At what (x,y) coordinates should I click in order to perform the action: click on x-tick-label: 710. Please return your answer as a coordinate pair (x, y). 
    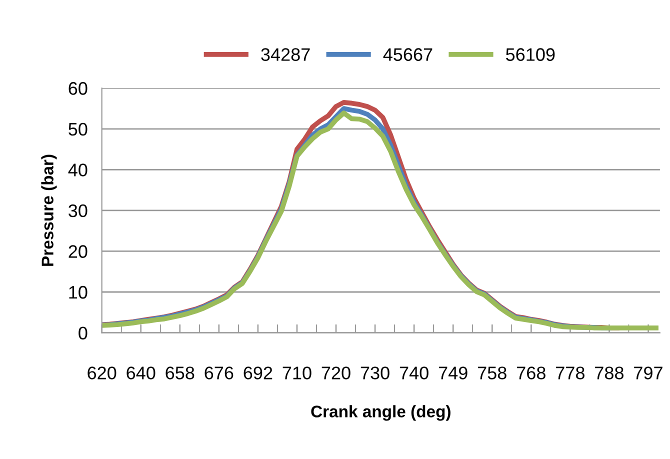
    Looking at the image, I should click on (297, 373).